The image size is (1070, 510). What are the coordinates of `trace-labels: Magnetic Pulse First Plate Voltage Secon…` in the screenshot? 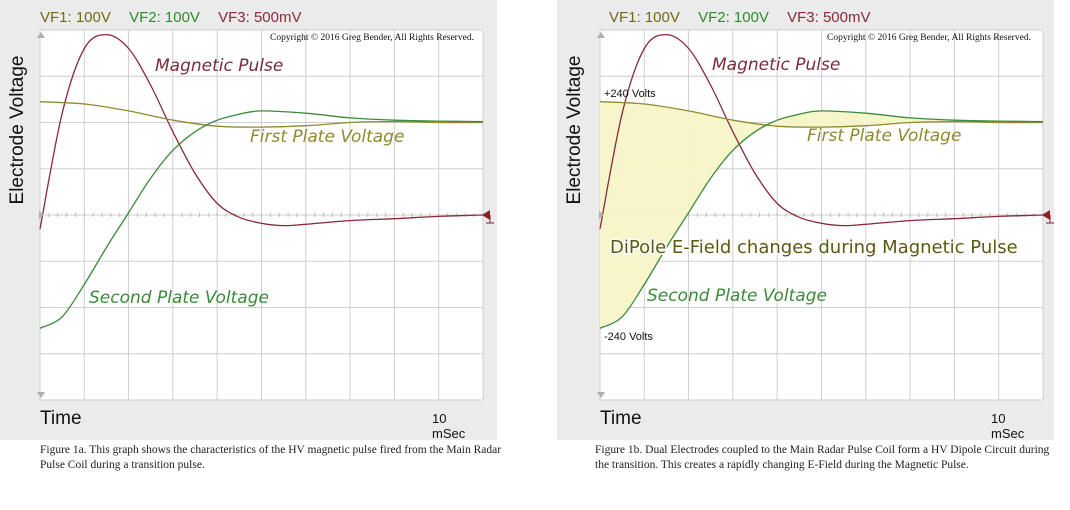 It's located at (246, 182).